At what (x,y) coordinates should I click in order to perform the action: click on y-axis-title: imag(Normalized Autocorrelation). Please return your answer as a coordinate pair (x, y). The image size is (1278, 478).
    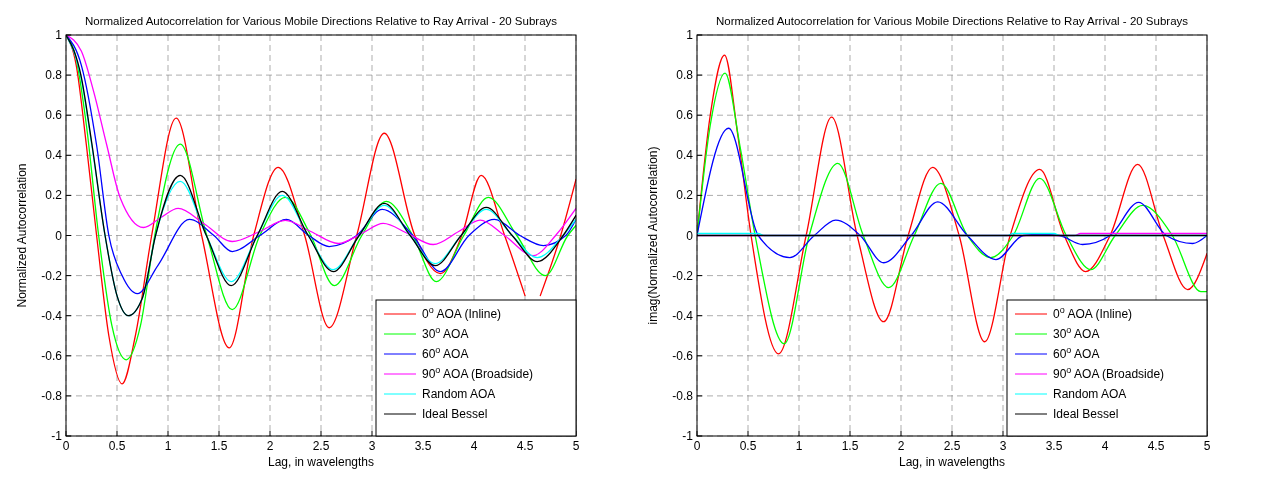
    Looking at the image, I should click on (653, 235).